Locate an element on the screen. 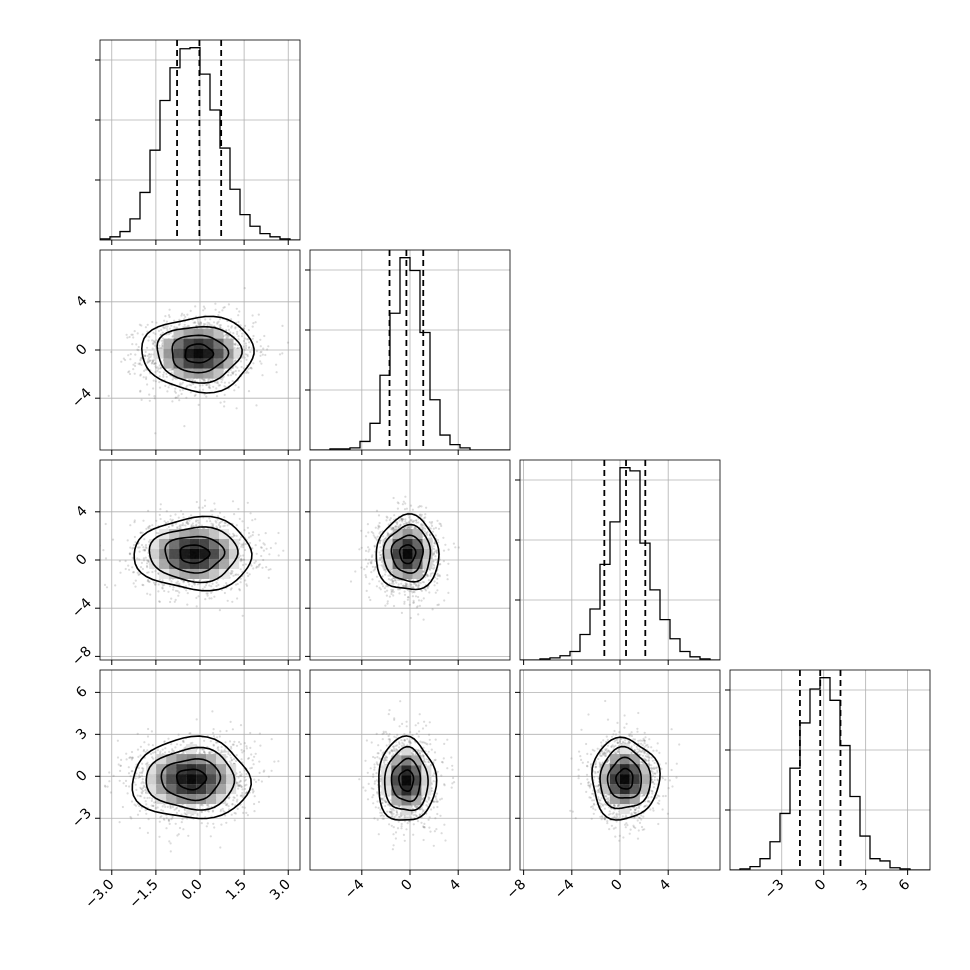 This screenshot has height=970, width=970. pair-panel-2-0: −8−404 is located at coordinates (185, 564).